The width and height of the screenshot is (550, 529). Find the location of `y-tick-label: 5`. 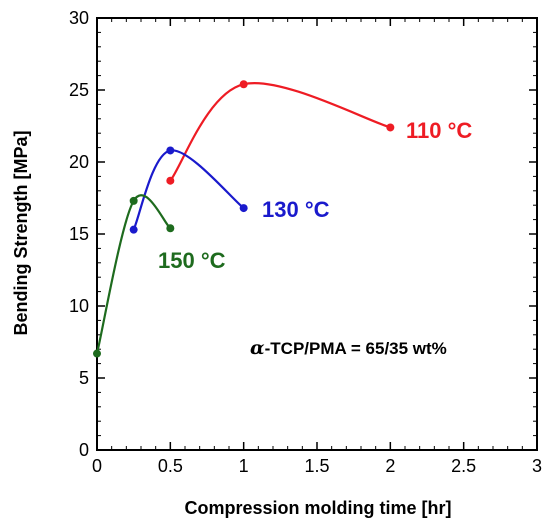

y-tick-label: 5 is located at coordinates (84, 378).